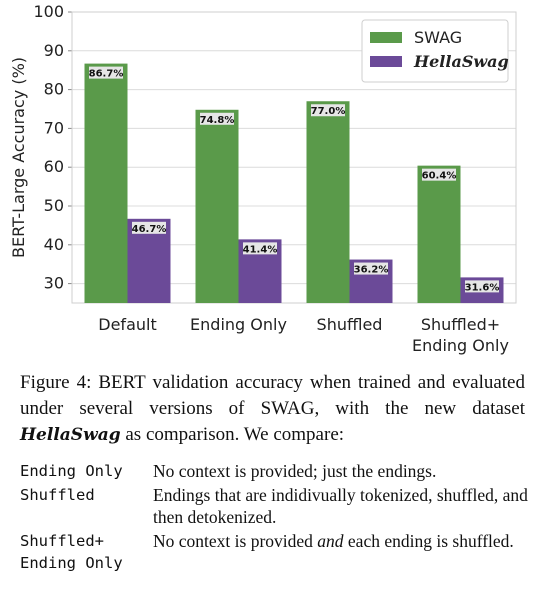  I want to click on desc-emphasis: and, so click(330, 541).